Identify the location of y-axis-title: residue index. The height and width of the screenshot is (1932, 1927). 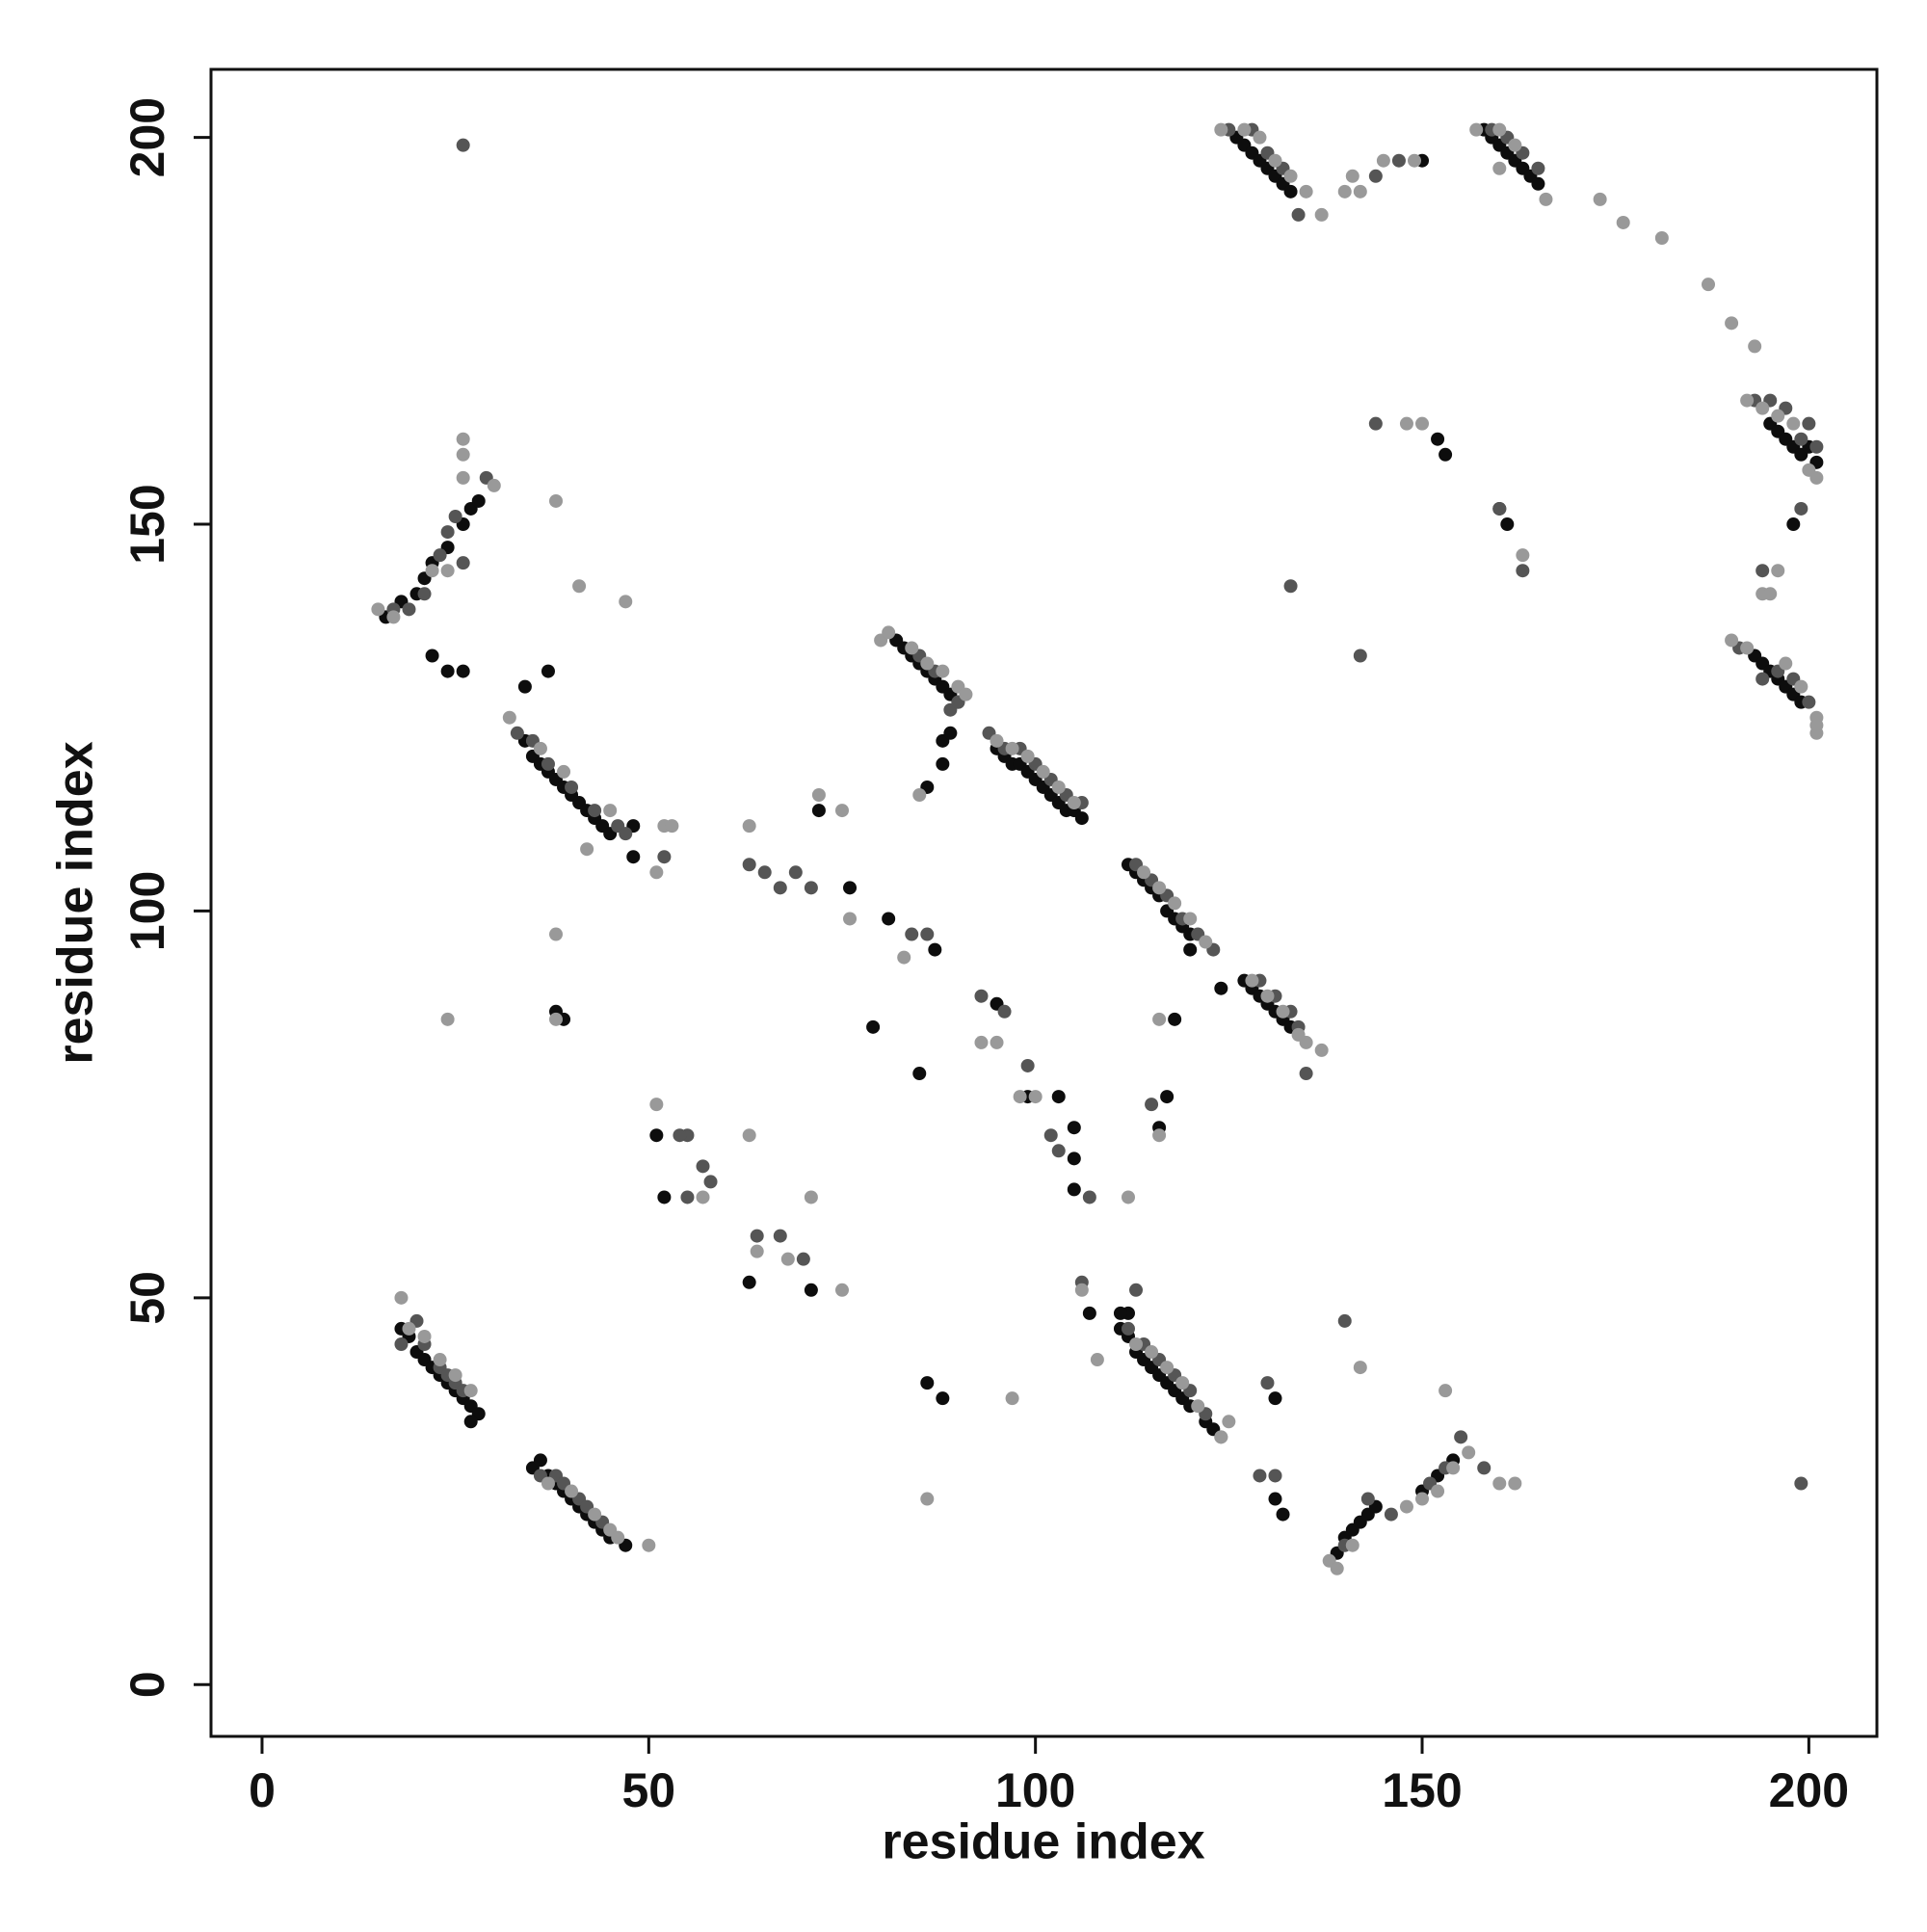
(76, 902).